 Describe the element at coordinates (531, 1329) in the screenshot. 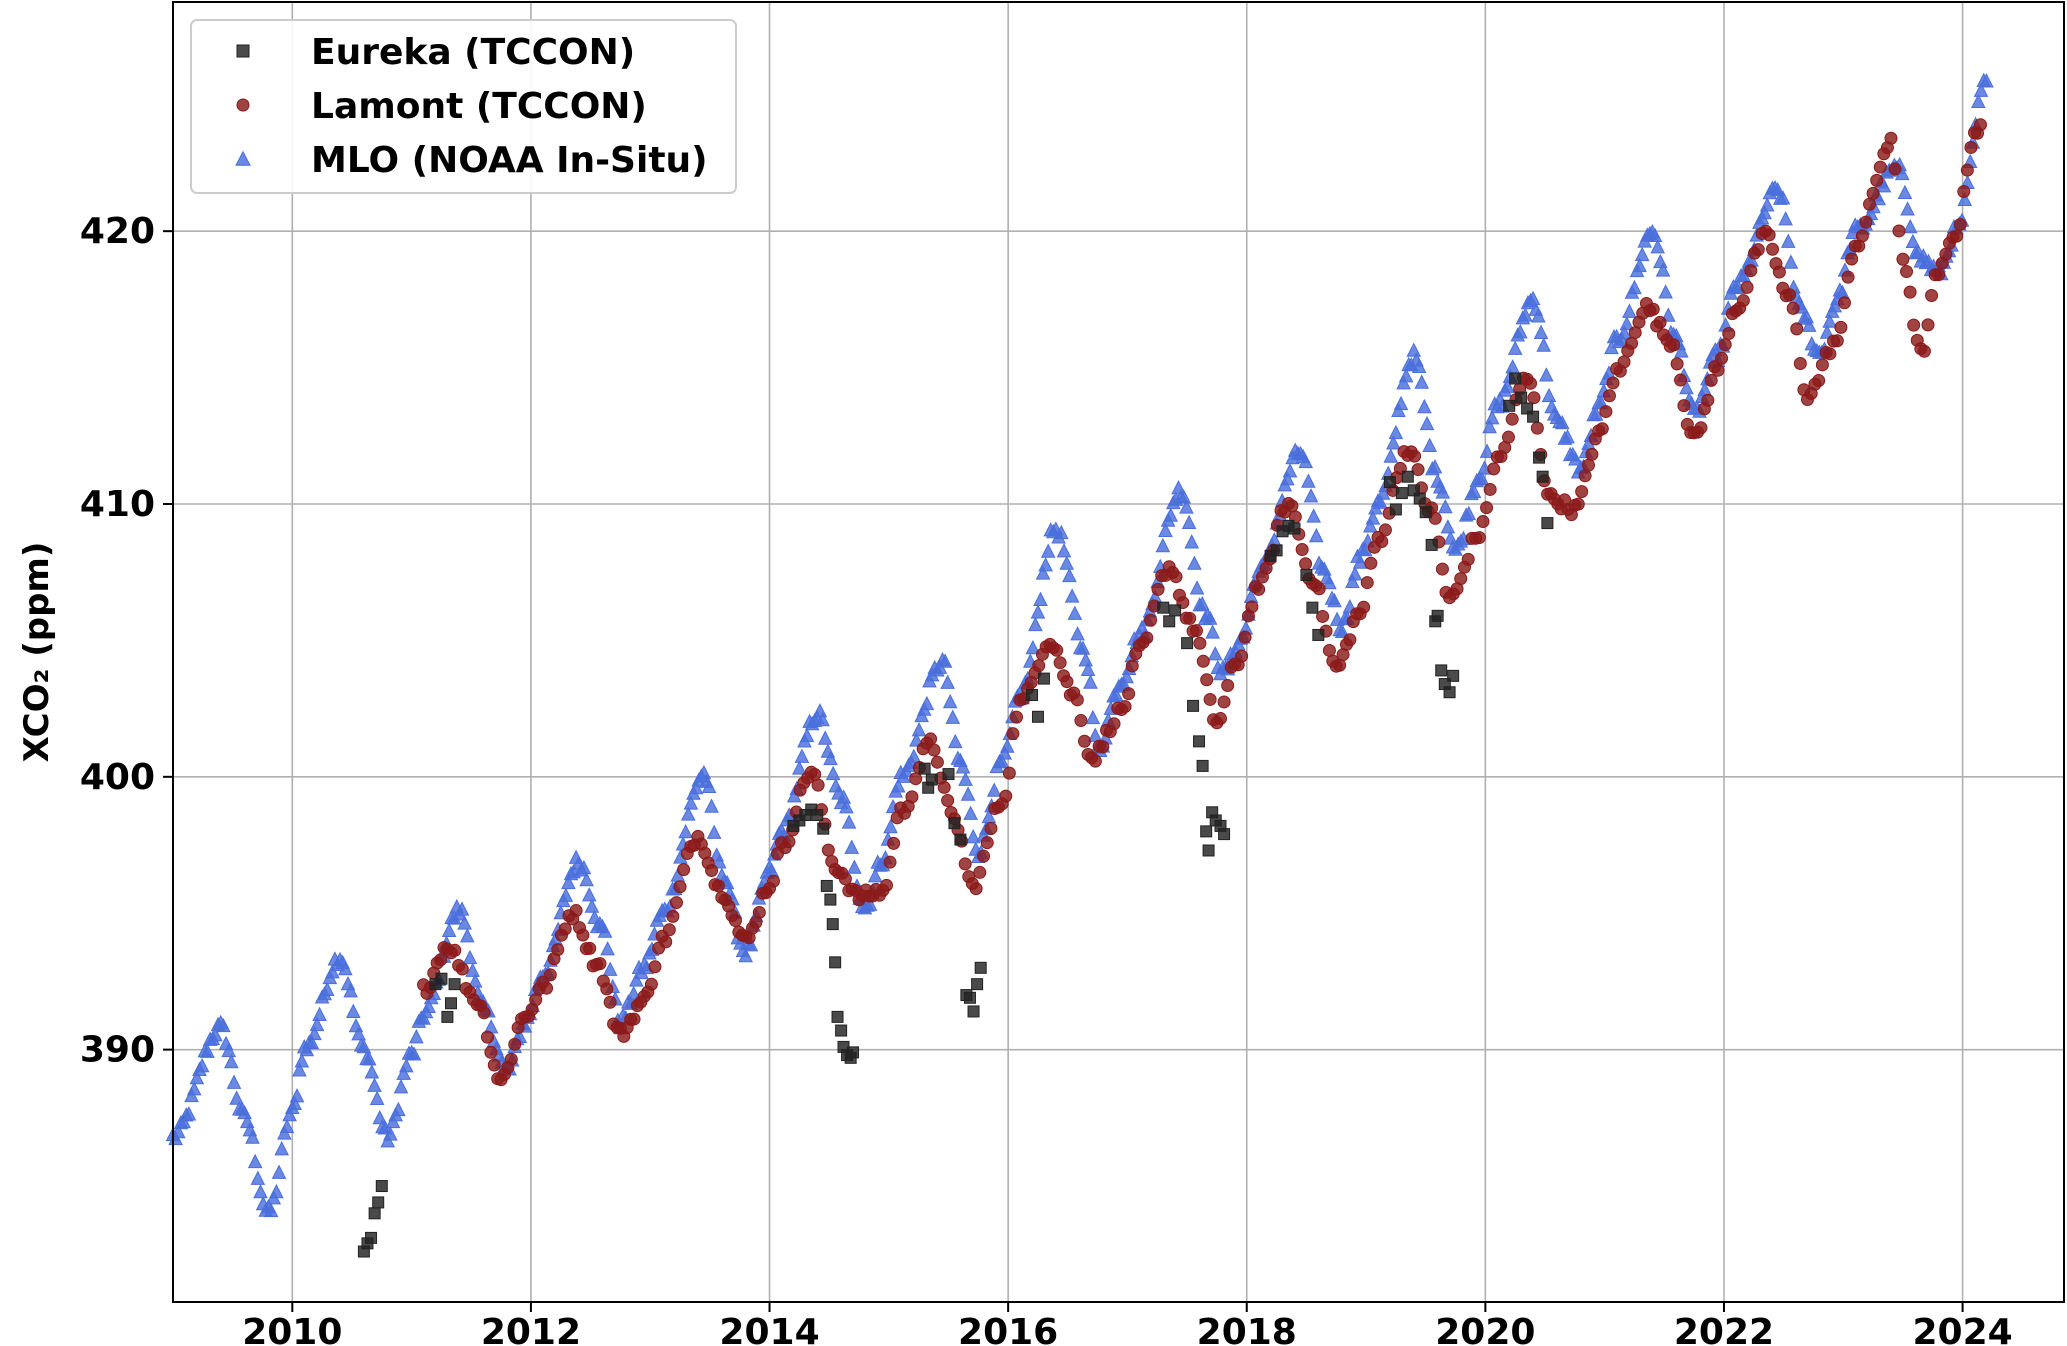

I see `x-tick-label: 2012` at that location.